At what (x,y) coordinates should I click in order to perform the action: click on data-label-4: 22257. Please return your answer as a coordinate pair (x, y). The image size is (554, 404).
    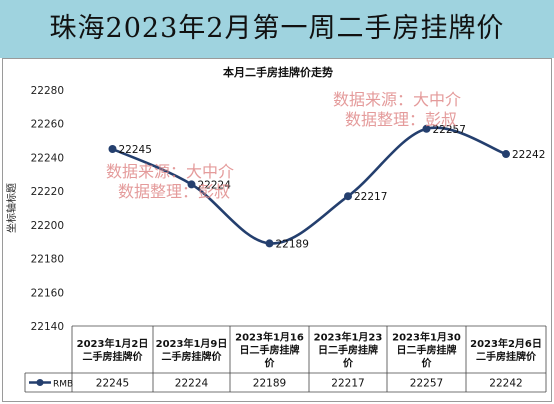
    Looking at the image, I should click on (449, 130).